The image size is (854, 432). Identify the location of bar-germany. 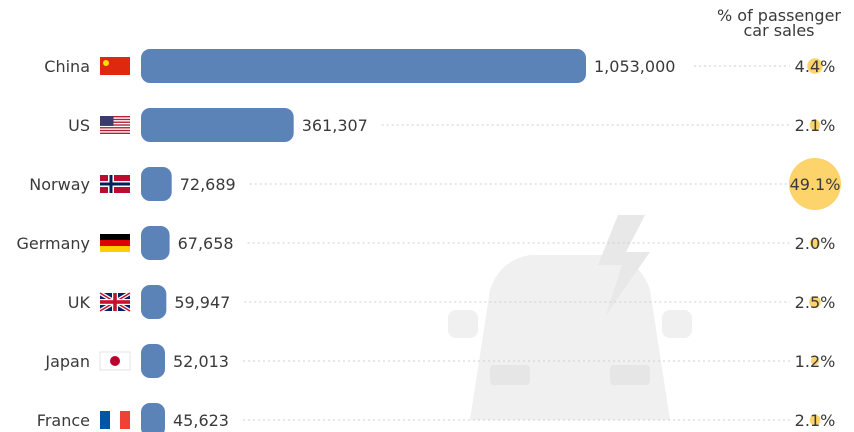
(155, 243).